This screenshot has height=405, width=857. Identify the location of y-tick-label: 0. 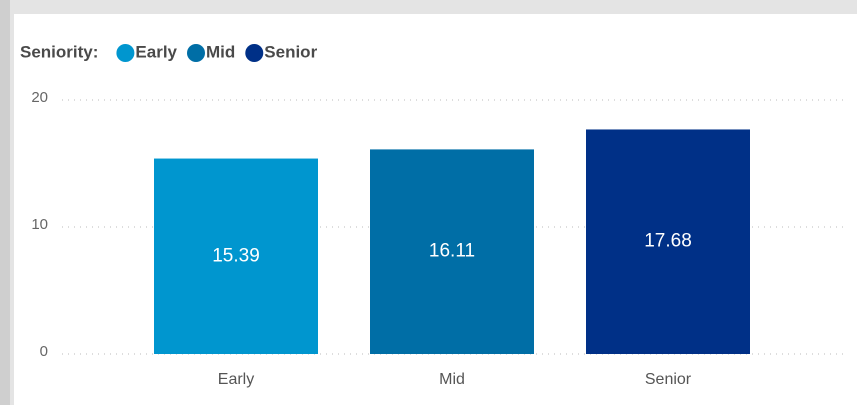
(44, 351).